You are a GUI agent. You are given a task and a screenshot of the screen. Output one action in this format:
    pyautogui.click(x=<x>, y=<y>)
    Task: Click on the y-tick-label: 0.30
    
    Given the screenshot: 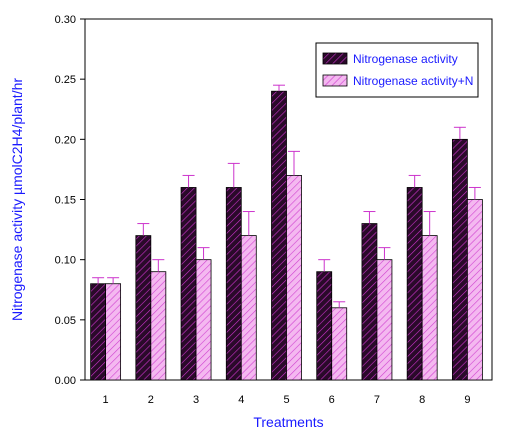 What is the action you would take?
    pyautogui.click(x=65, y=20)
    